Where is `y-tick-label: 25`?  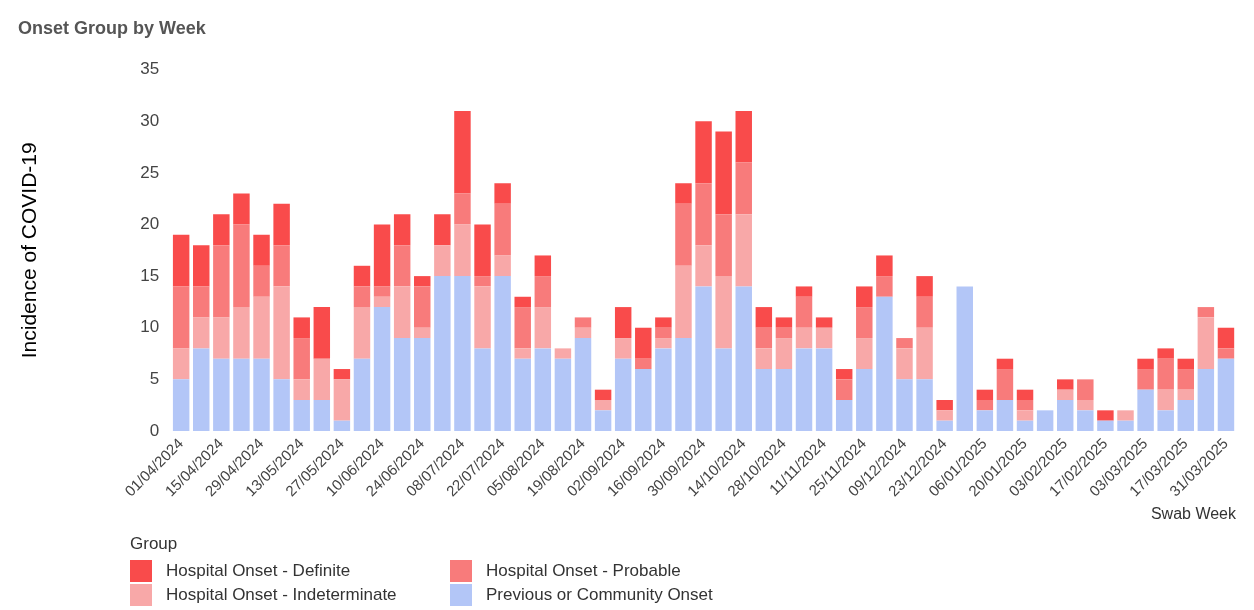
y-tick-label: 25 is located at coordinates (150, 172).